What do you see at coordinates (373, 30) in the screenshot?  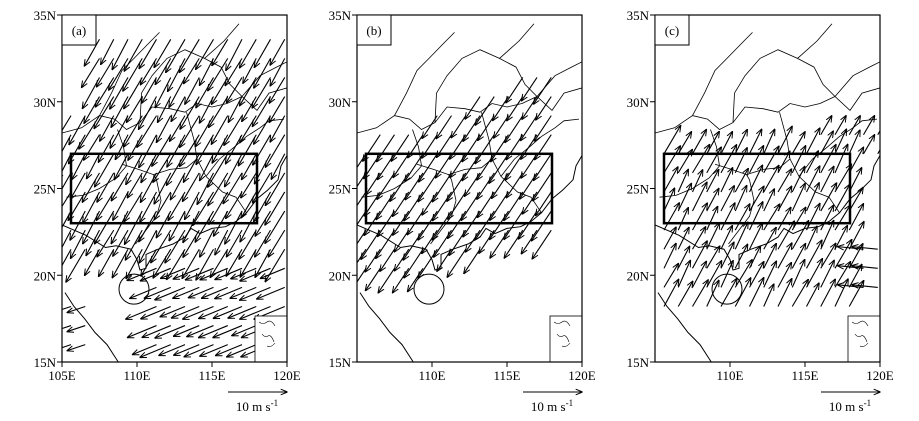 I see `panel-label: (b)` at bounding box center [373, 30].